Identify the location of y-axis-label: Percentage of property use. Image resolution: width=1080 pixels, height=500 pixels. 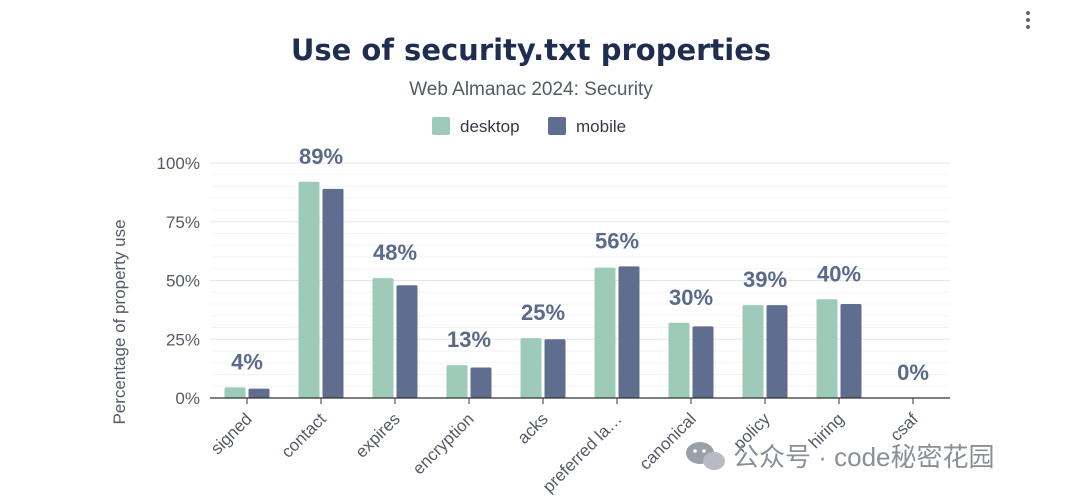
(119, 321).